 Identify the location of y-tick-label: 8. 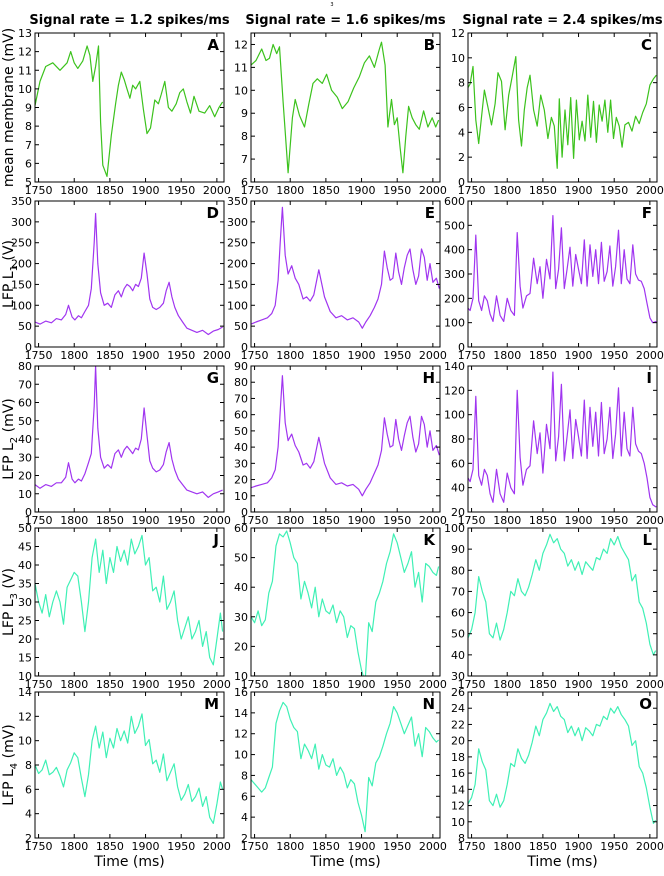
(244, 775).